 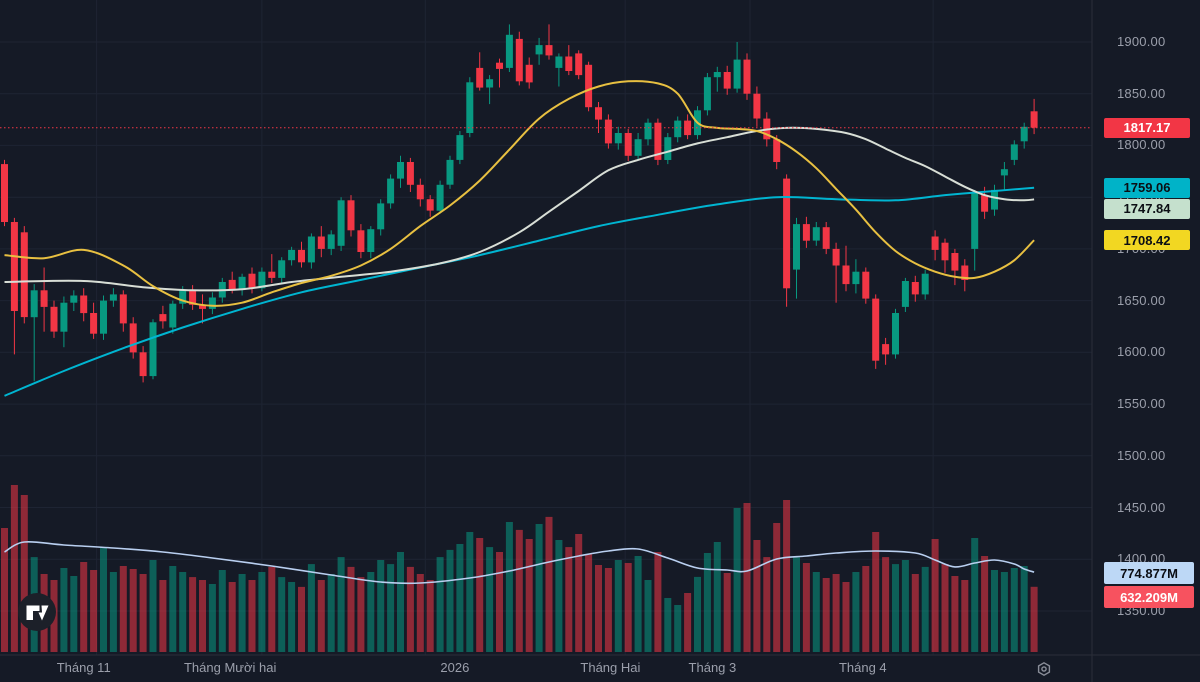 I want to click on time-axis-label: Tháng Mười hai, so click(x=230, y=667).